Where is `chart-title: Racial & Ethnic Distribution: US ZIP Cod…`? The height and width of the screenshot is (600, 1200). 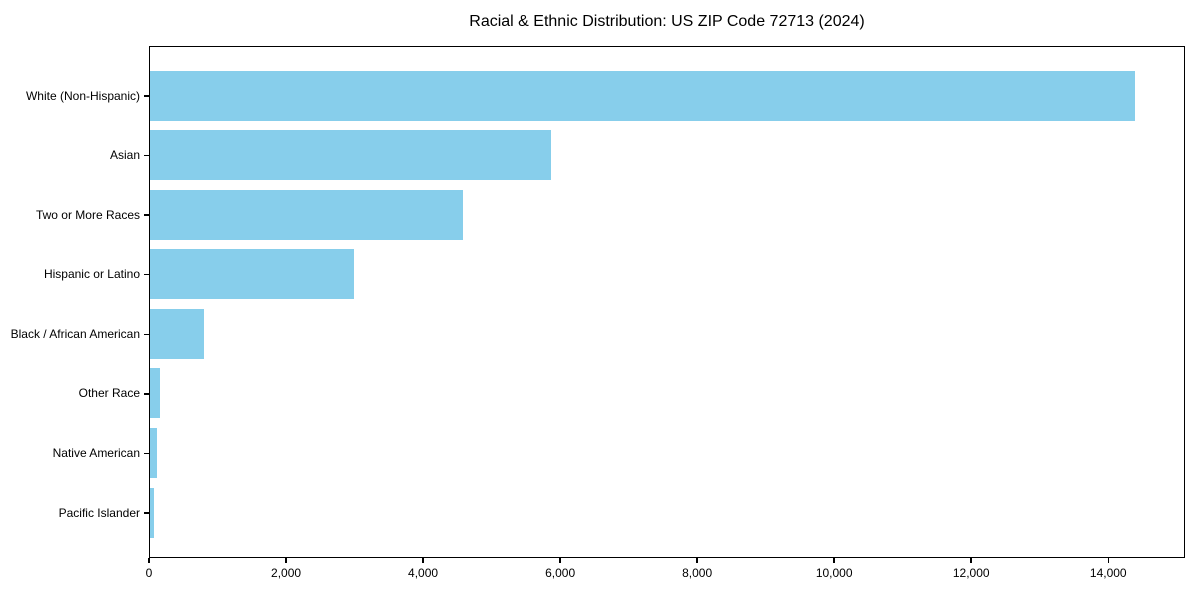
chart-title: Racial & Ethnic Distribution: US ZIP Cod… is located at coordinates (667, 21).